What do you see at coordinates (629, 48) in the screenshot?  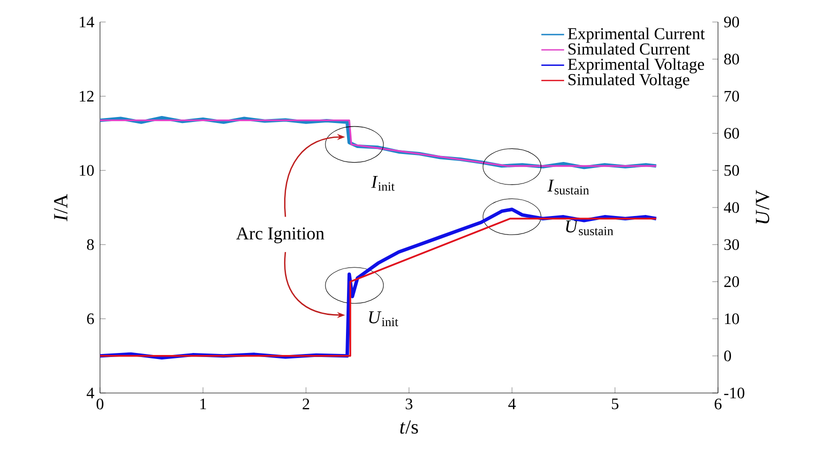 I see `legend-label: Simulated Current` at bounding box center [629, 48].